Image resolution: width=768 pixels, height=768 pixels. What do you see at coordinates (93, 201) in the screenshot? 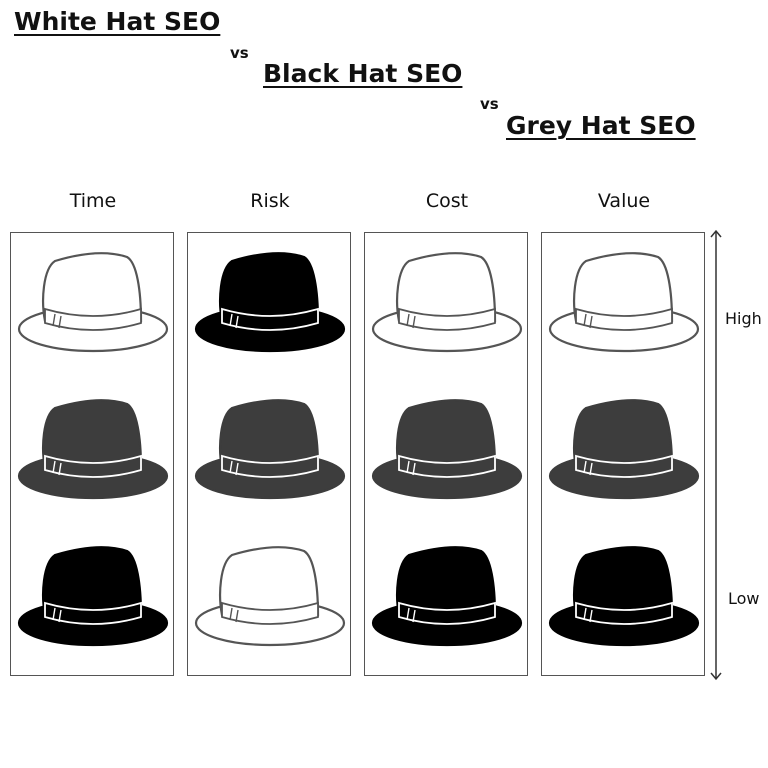
I see `column-header-time: Time` at bounding box center [93, 201].